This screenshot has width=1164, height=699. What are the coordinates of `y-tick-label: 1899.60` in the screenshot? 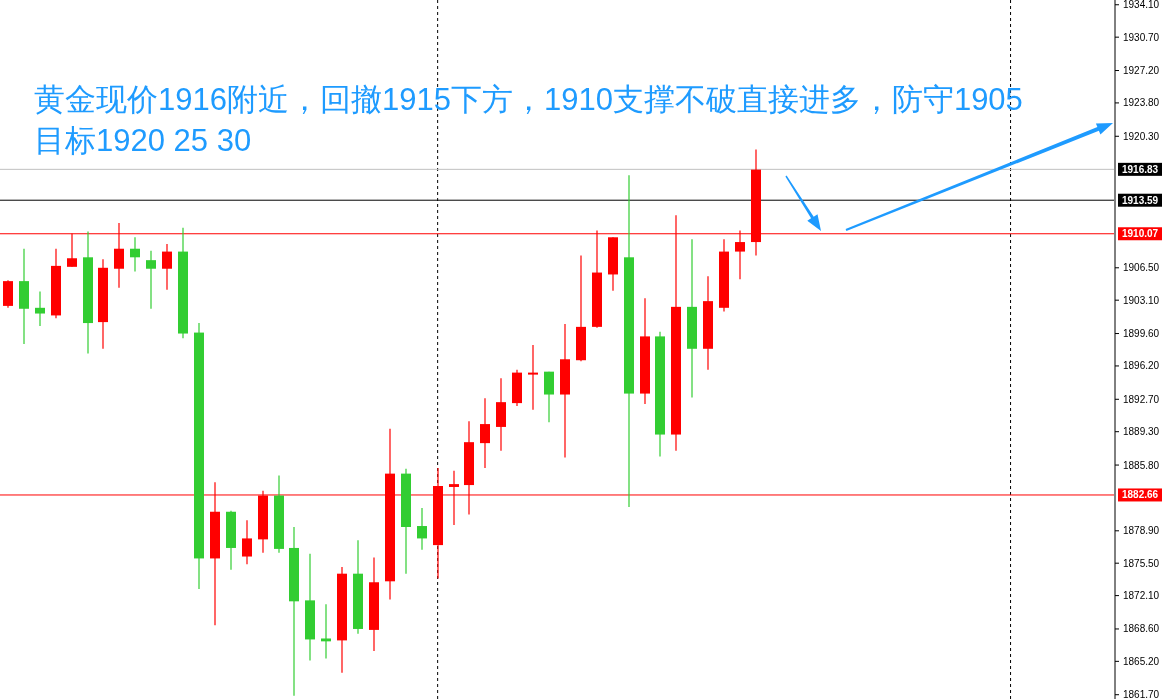 It's located at (1141, 334).